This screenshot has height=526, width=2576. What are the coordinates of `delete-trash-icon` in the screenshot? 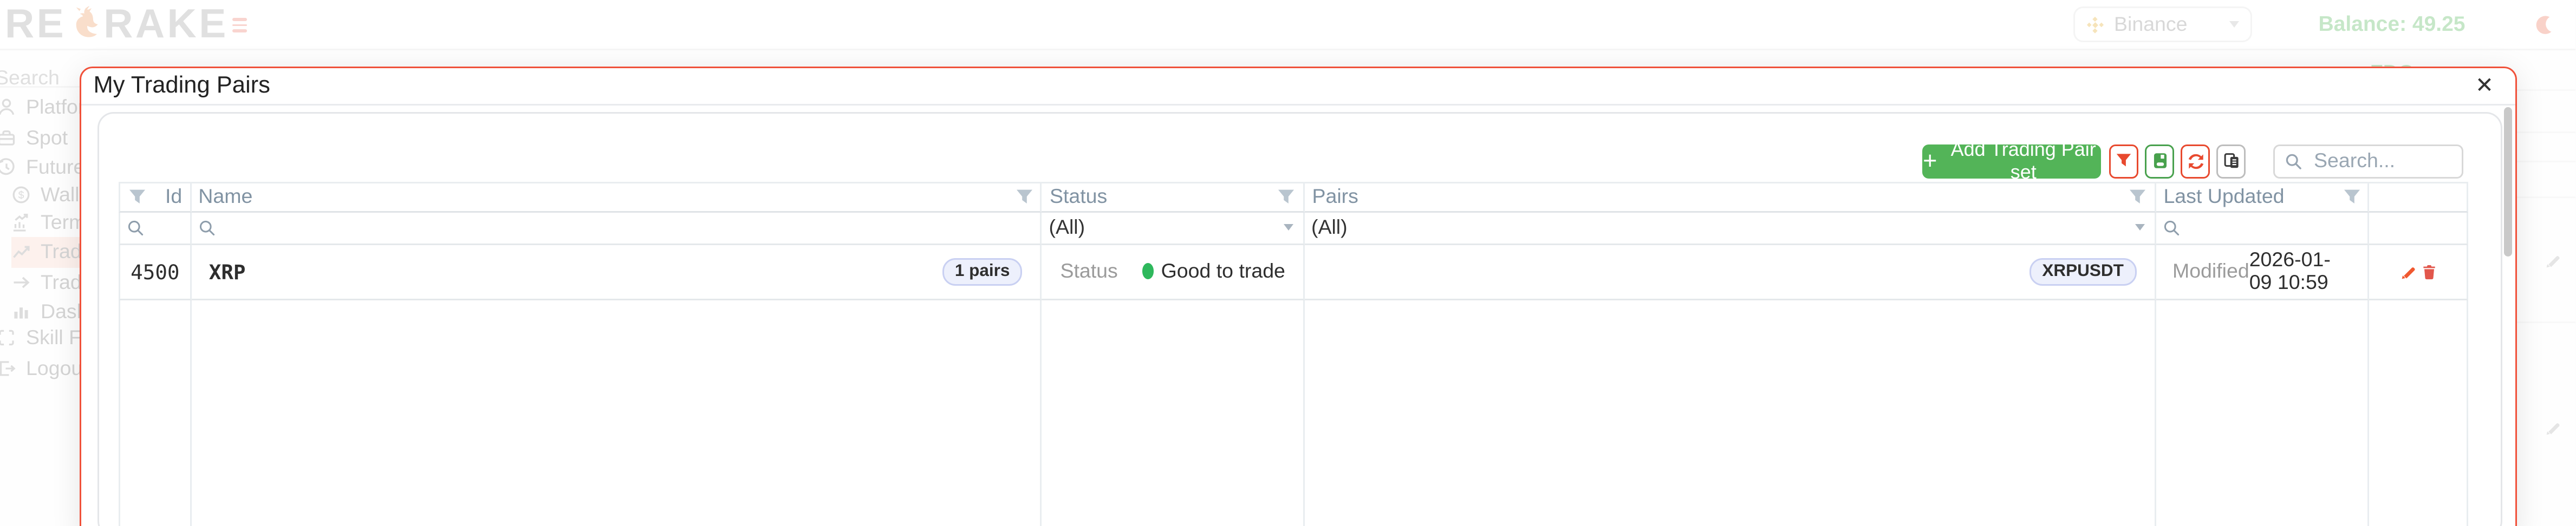 It's located at (2429, 271).